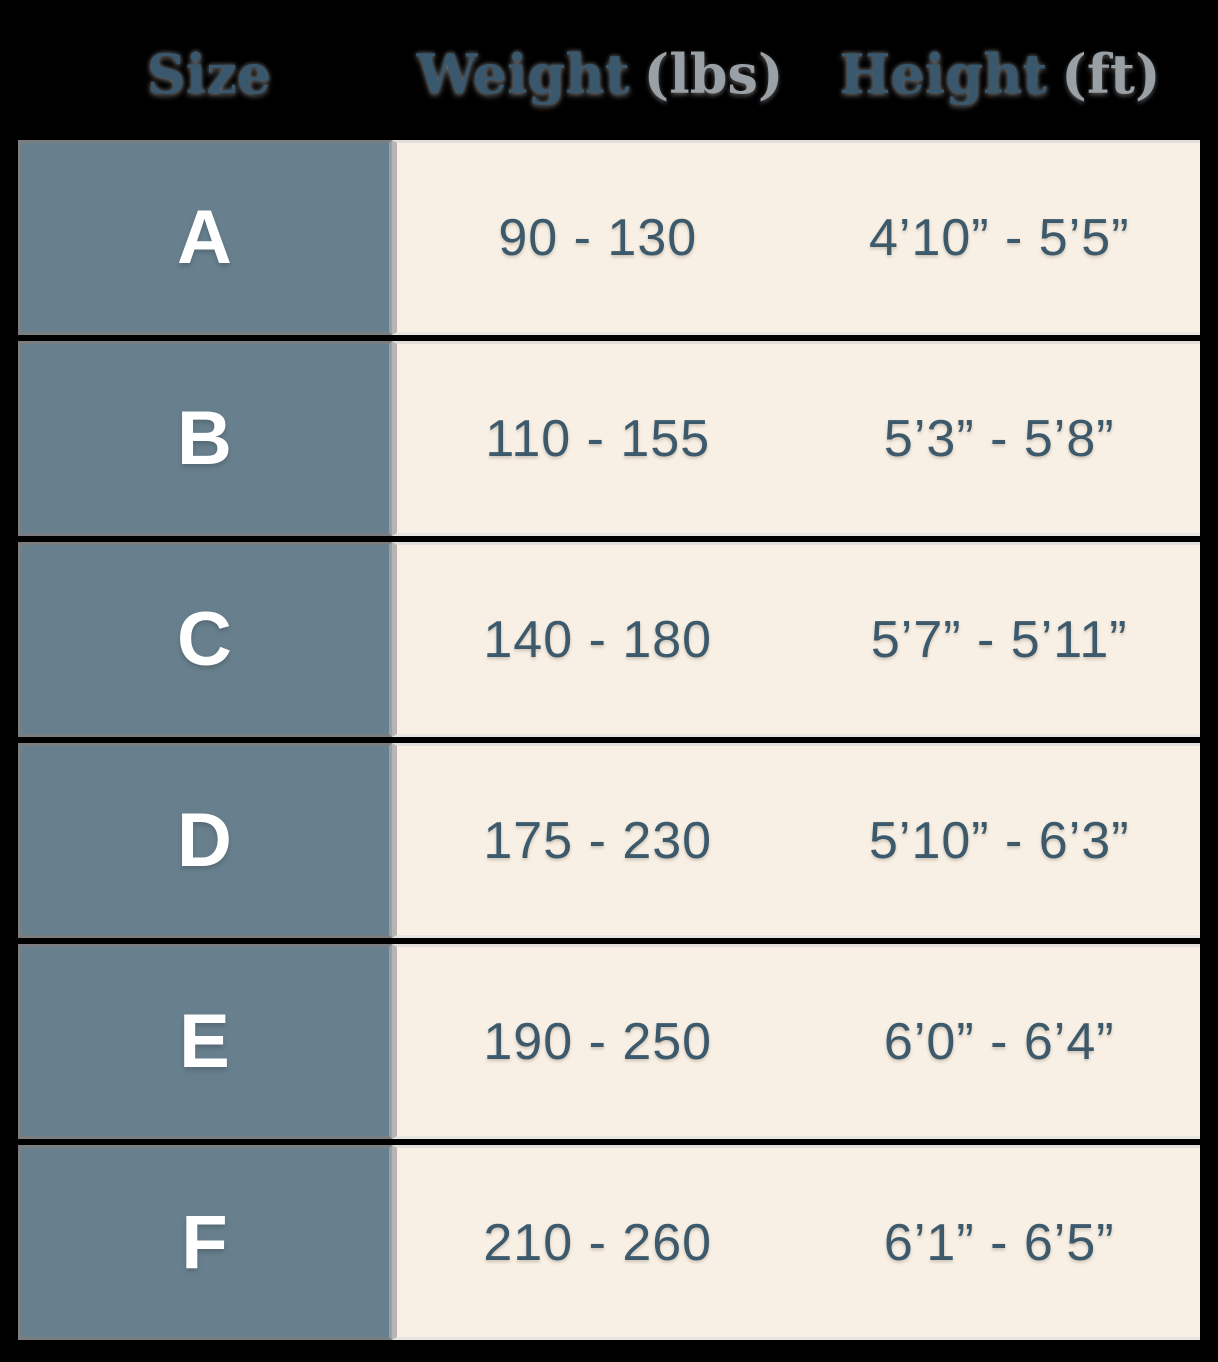  I want to click on size-letter: F, so click(205, 1242).